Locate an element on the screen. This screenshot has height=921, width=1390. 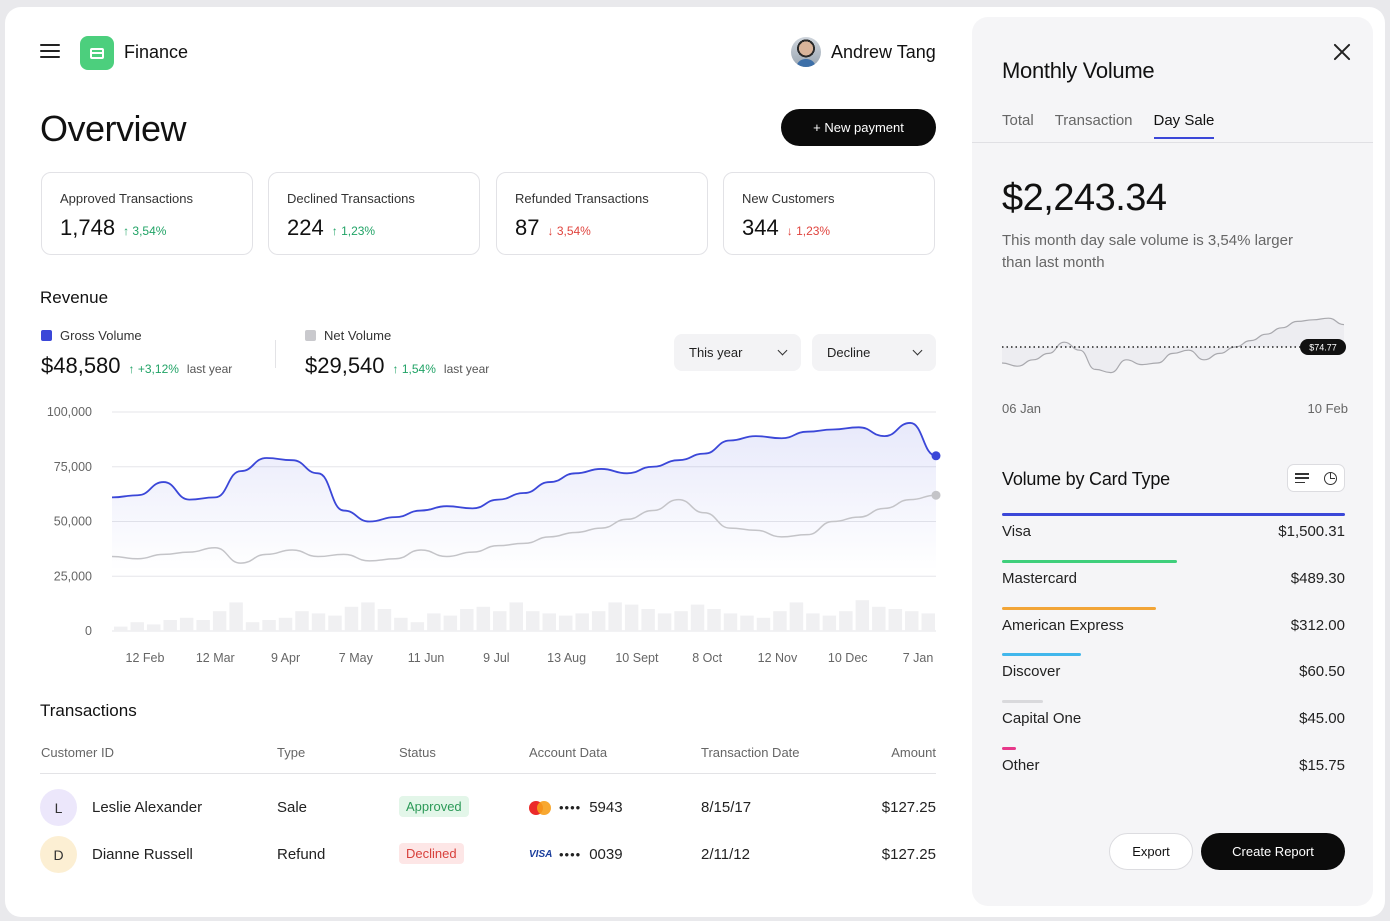
masked-digits: •••• is located at coordinates (570, 807).